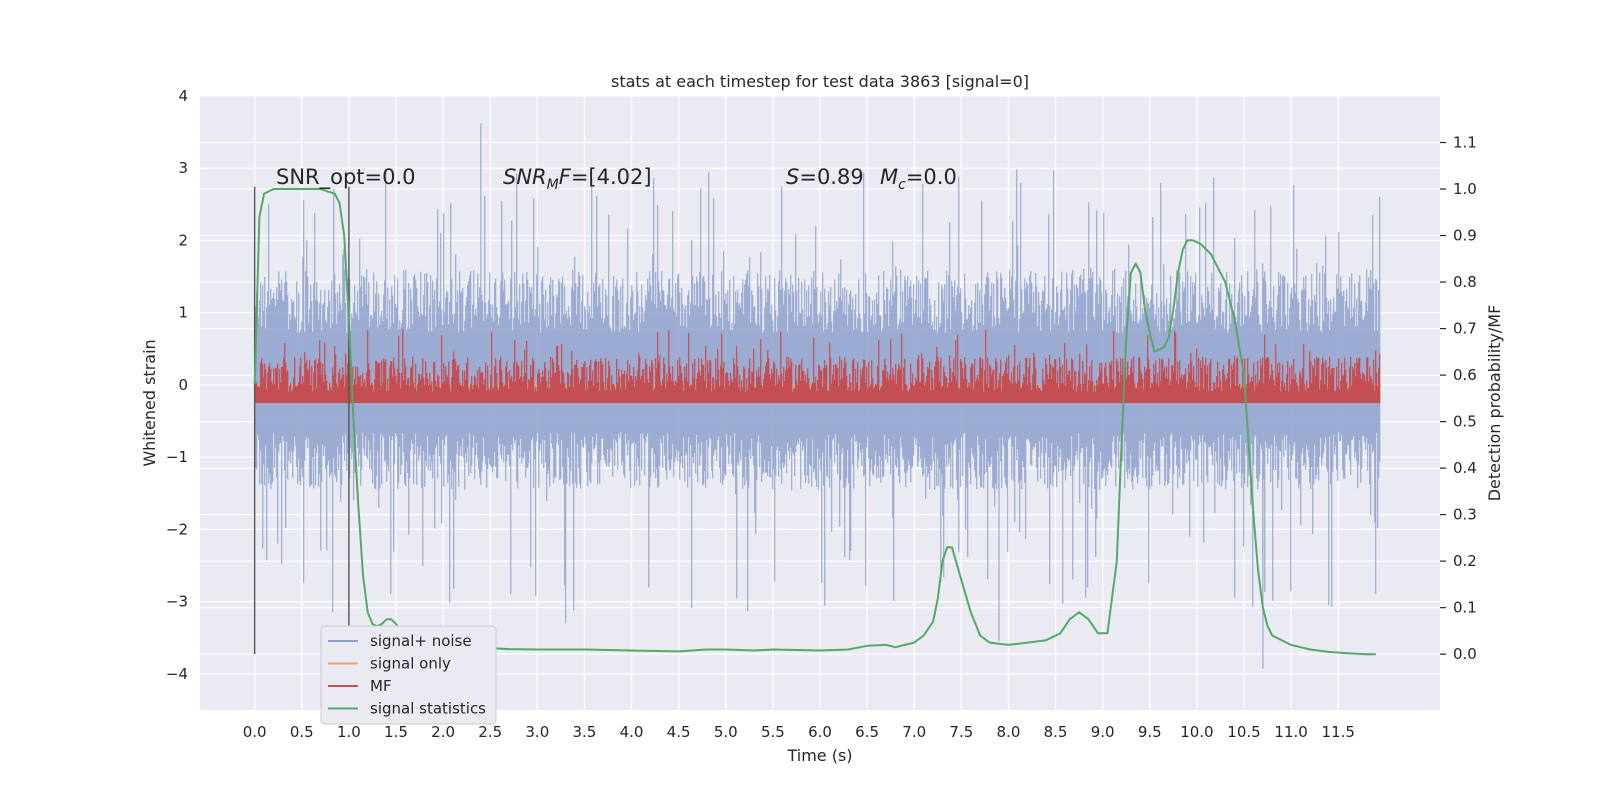 Image resolution: width=1600 pixels, height=800 pixels. Describe the element at coordinates (1243, 732) in the screenshot. I see `x-tick-label-21: 10.5` at that location.